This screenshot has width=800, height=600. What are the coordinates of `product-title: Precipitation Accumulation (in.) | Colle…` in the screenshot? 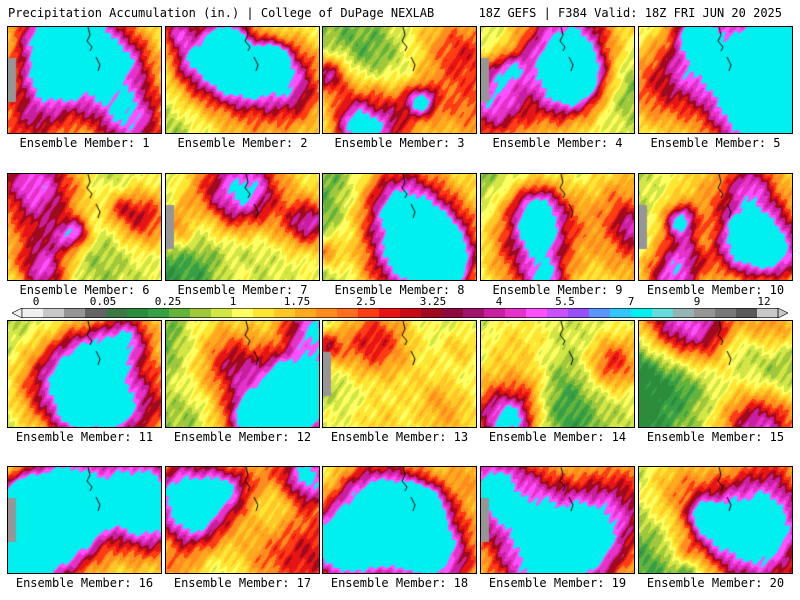 It's located at (221, 13).